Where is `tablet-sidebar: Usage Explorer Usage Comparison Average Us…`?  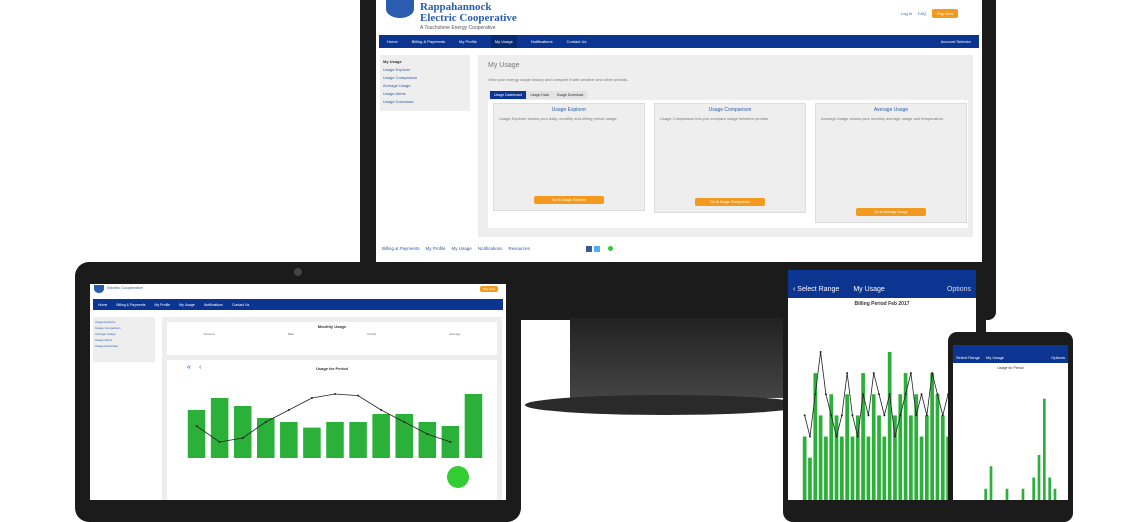
tablet-sidebar: Usage Explorer Usage Comparison Average Us… is located at coordinates (124, 339).